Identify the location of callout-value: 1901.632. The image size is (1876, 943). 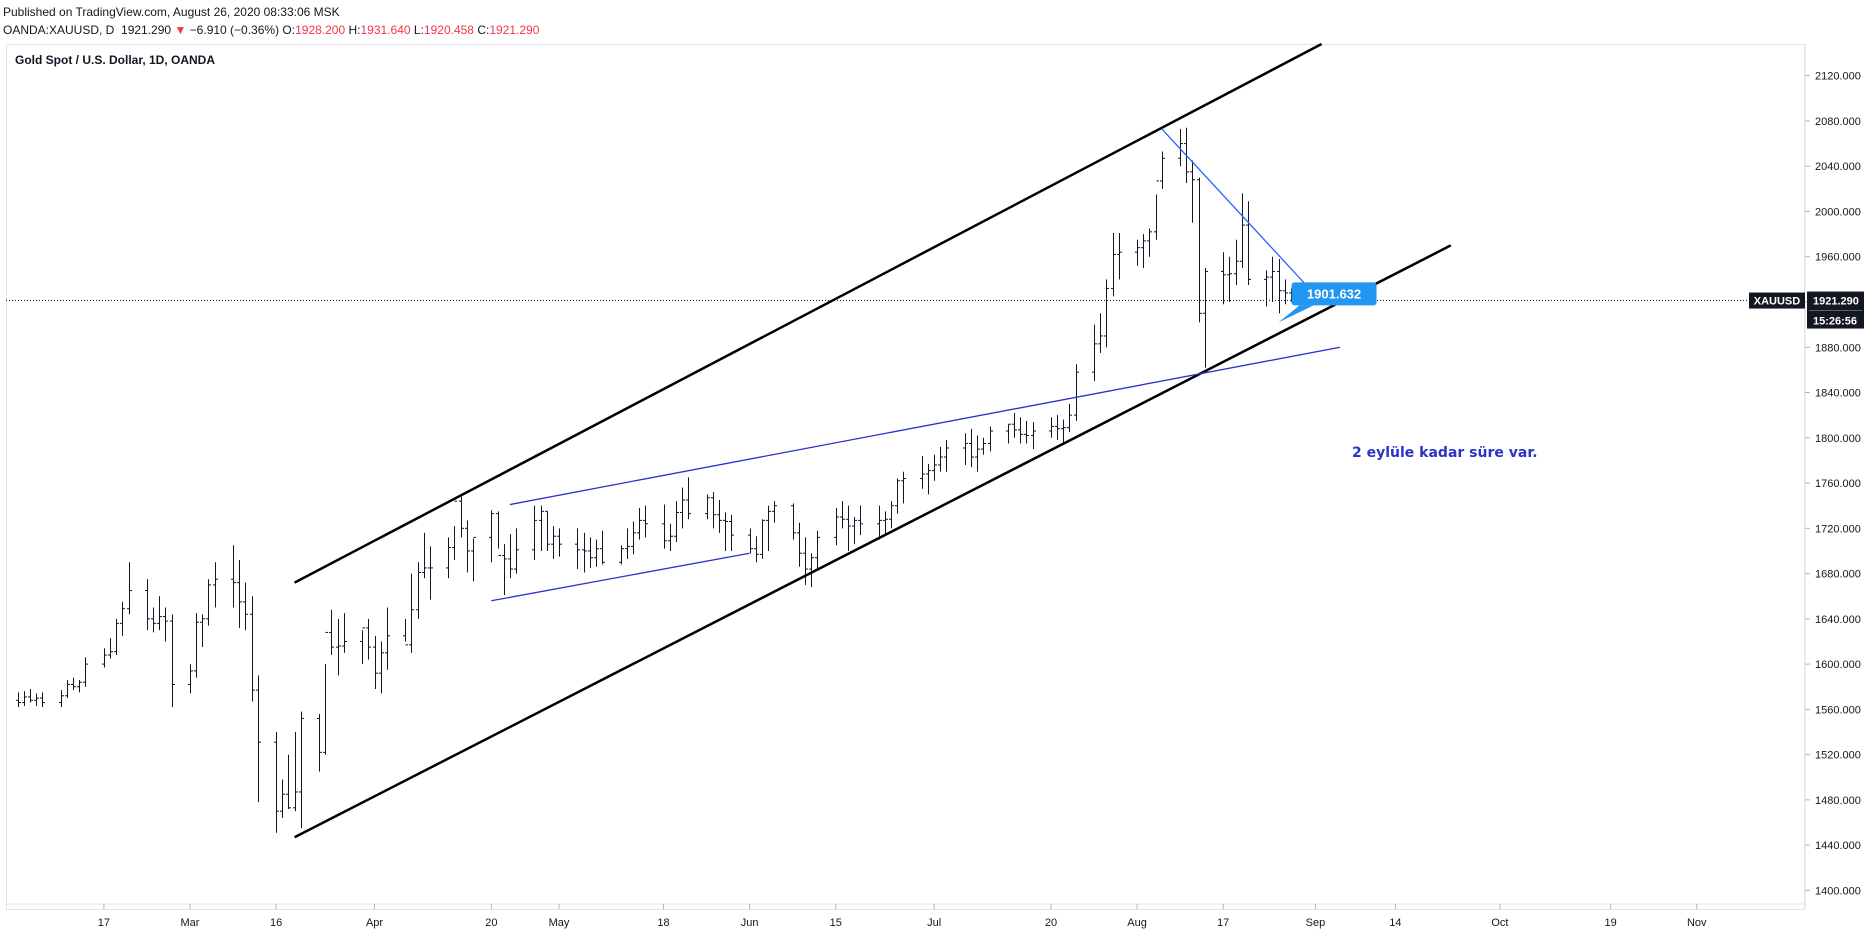
(1334, 293).